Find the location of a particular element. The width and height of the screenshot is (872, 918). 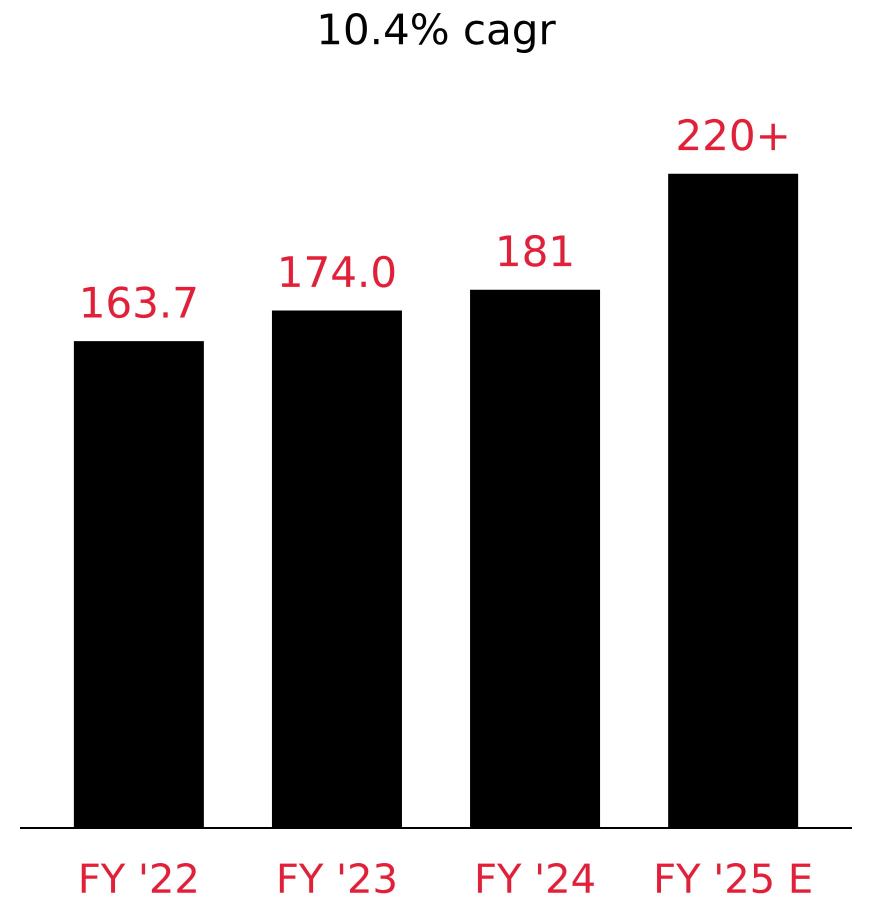

data-label: 174.0 is located at coordinates (337, 272).